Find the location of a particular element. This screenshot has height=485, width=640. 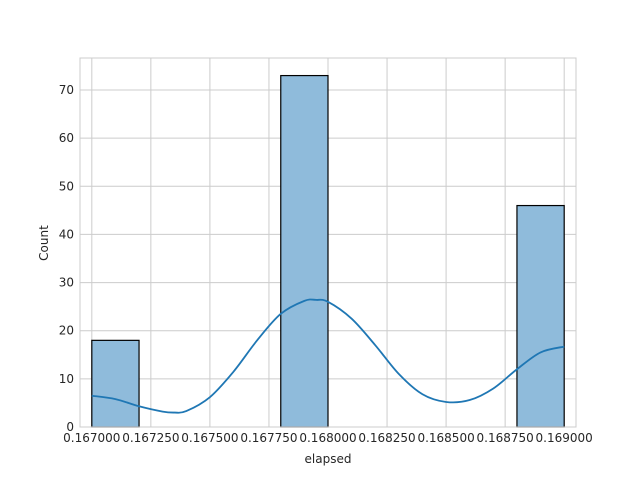

x-tick-label: 0.167500 is located at coordinates (209, 438).